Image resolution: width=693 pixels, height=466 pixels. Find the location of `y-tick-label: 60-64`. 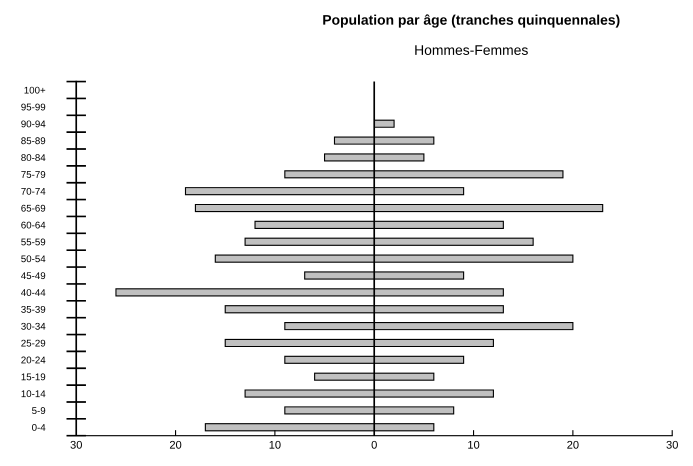

y-tick-label: 60-64 is located at coordinates (33, 225).